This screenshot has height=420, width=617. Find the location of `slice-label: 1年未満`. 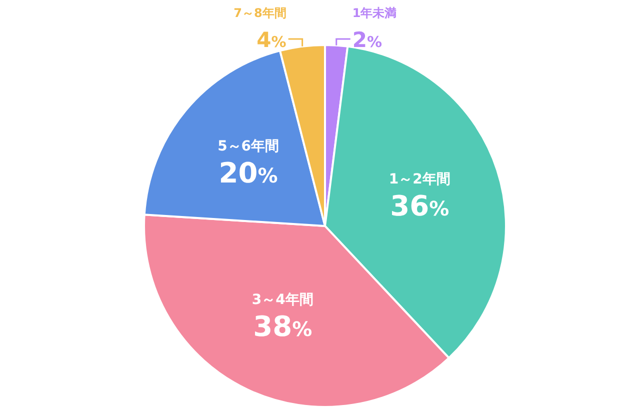

slice-label: 1年未満 is located at coordinates (374, 13).